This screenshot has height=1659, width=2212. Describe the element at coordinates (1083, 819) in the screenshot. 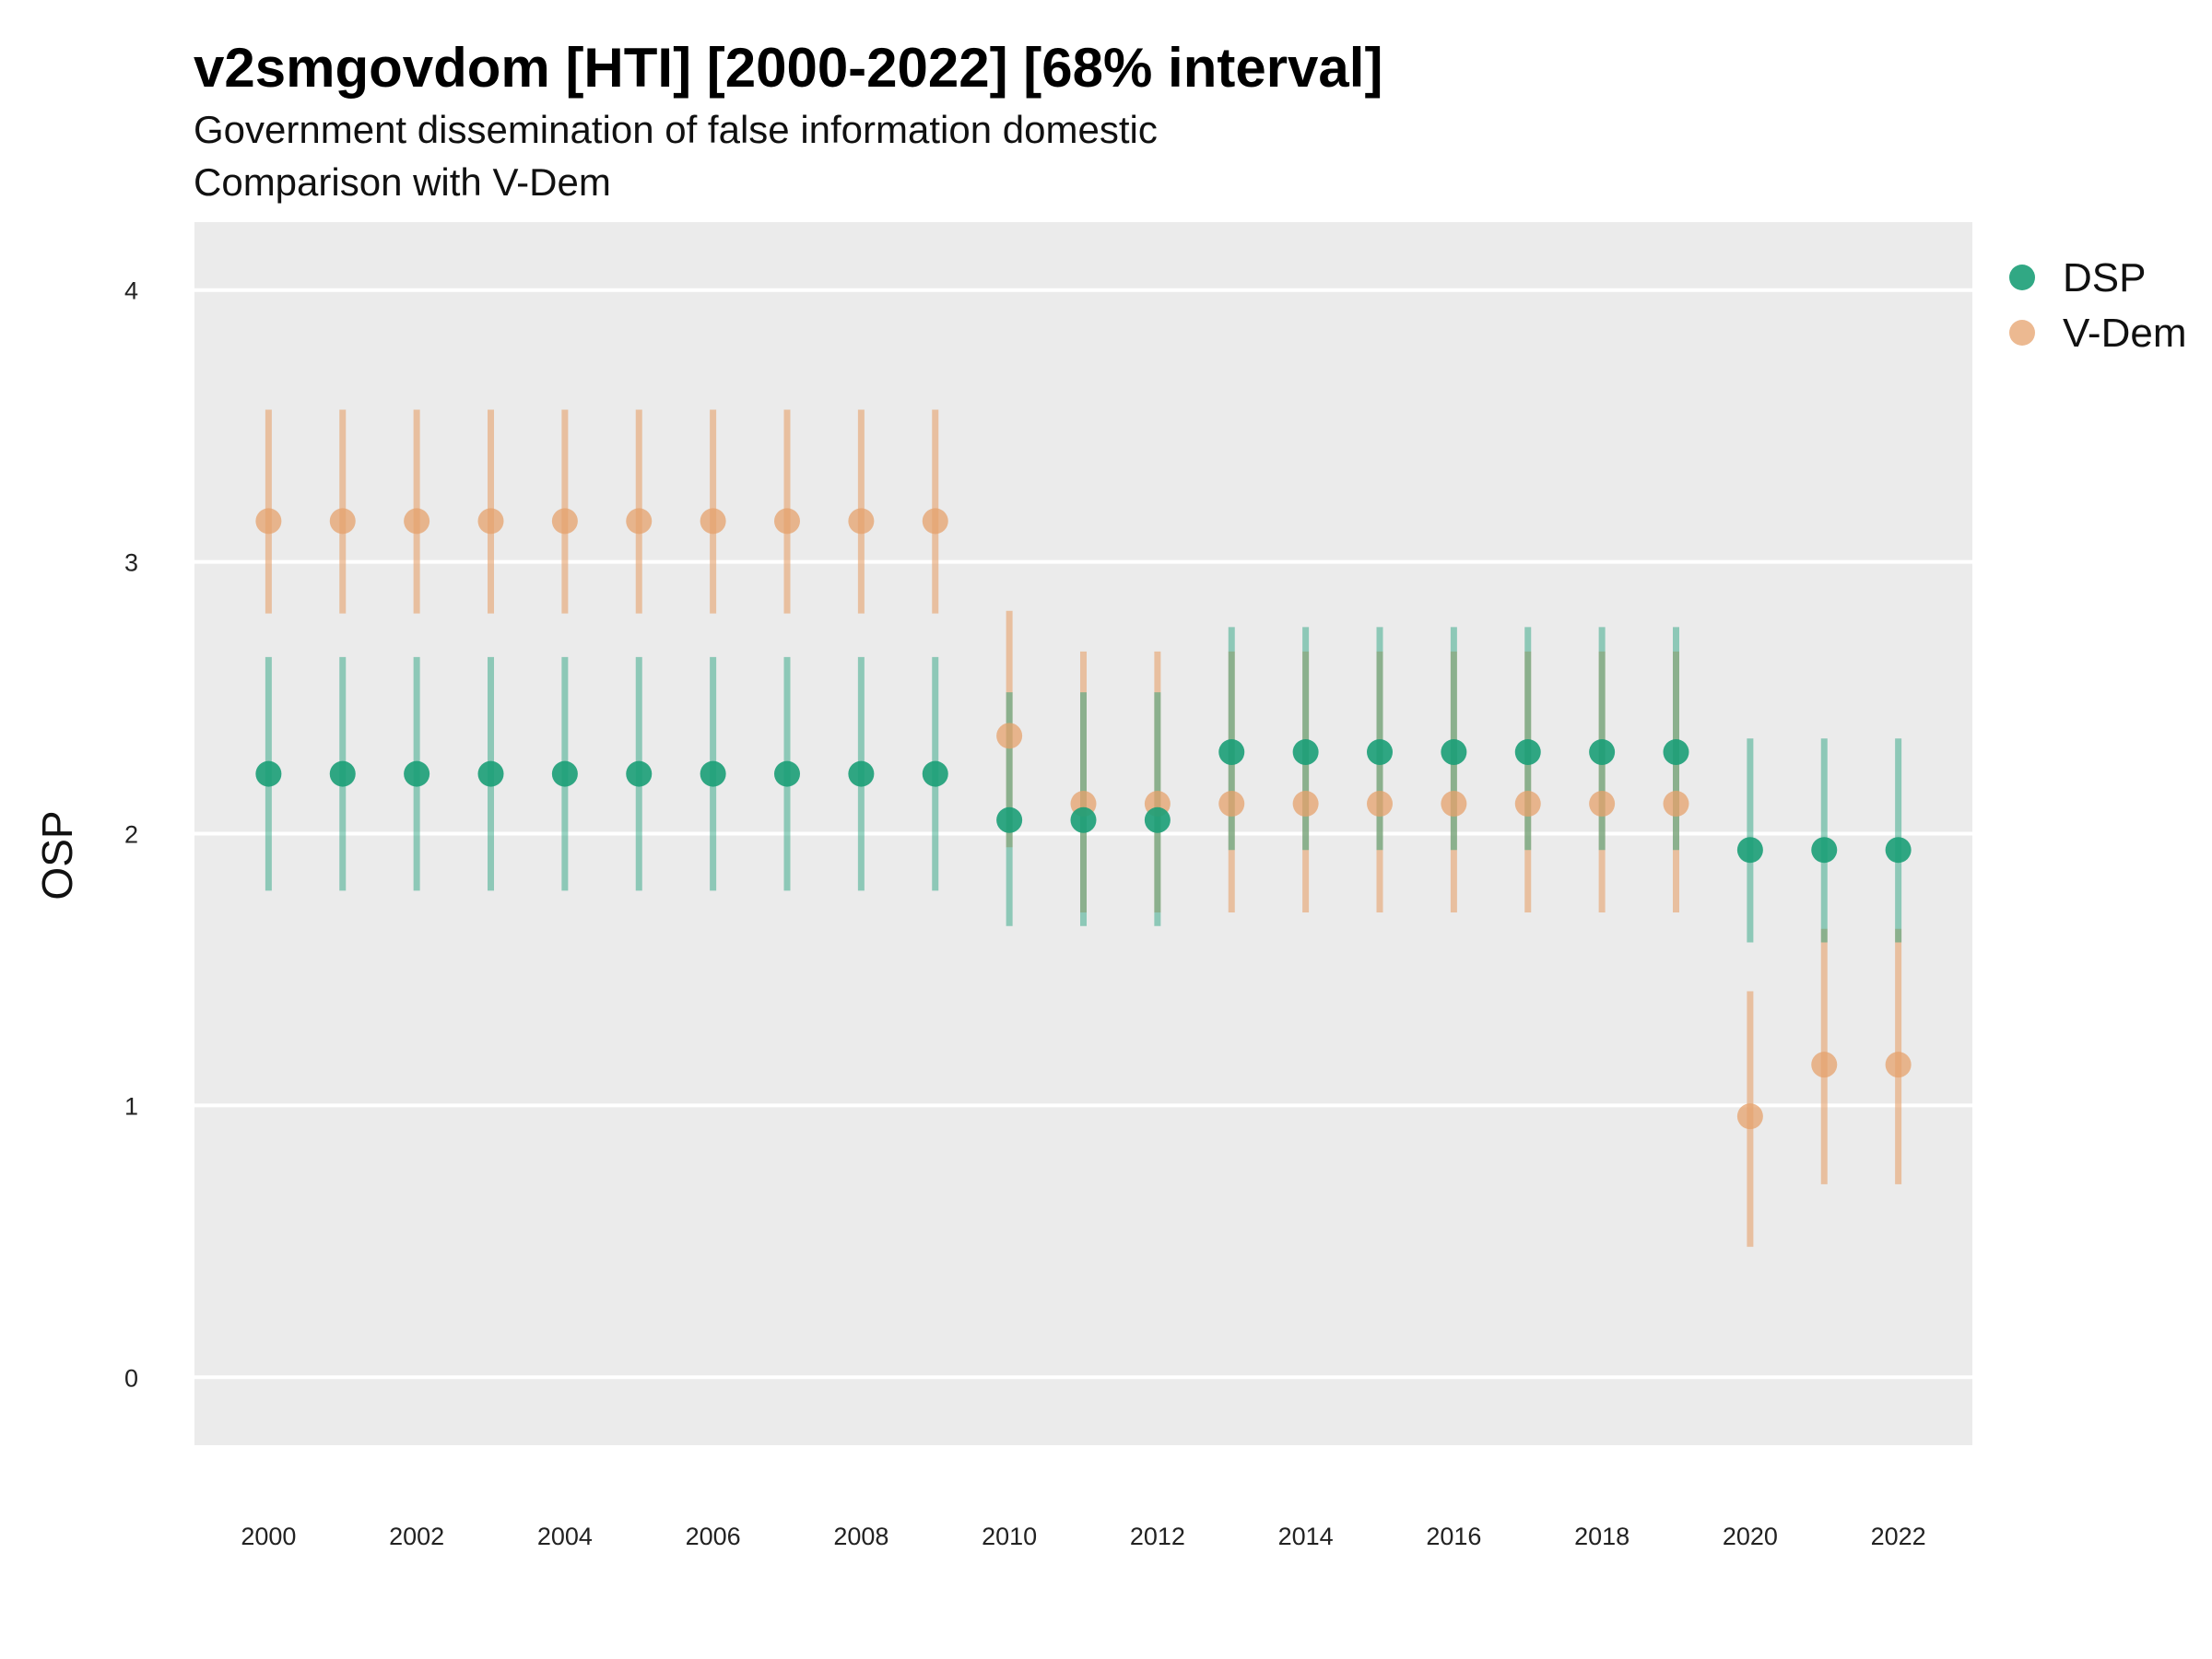

I see `point-dsp-2011` at that location.